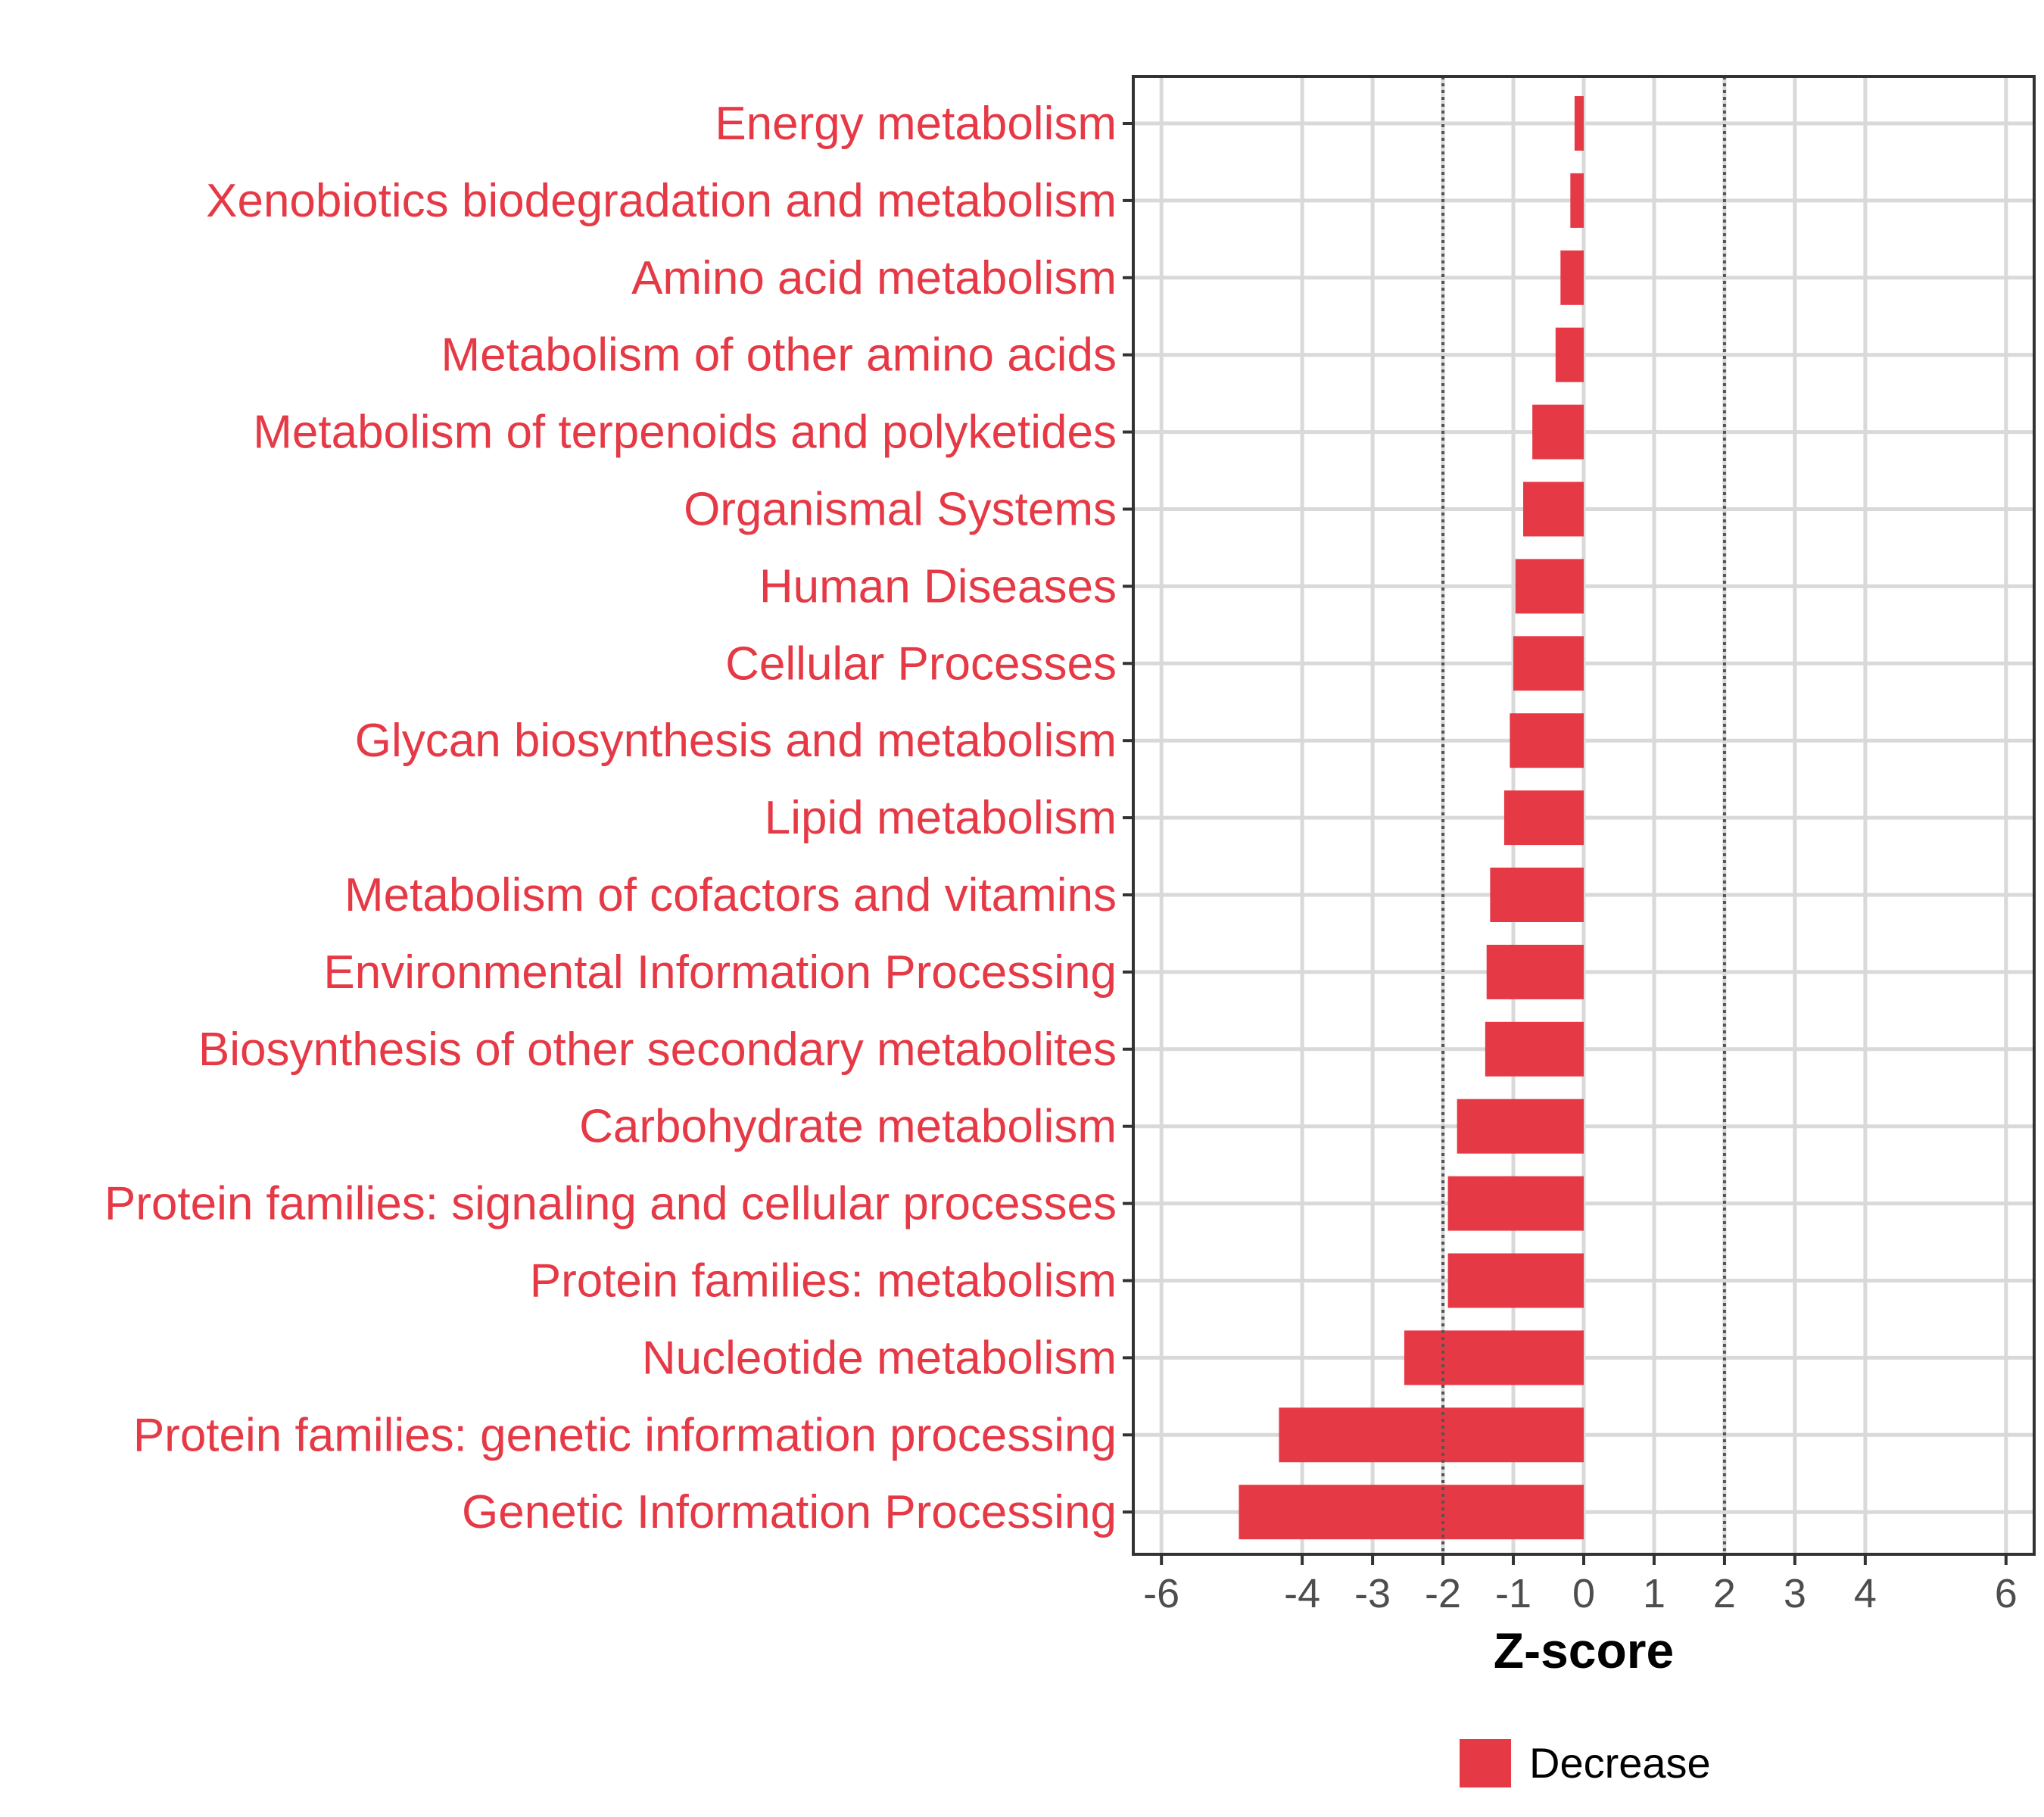  I want to click on category-label: Metabolism of cofactors and vitamins, so click(730, 895).